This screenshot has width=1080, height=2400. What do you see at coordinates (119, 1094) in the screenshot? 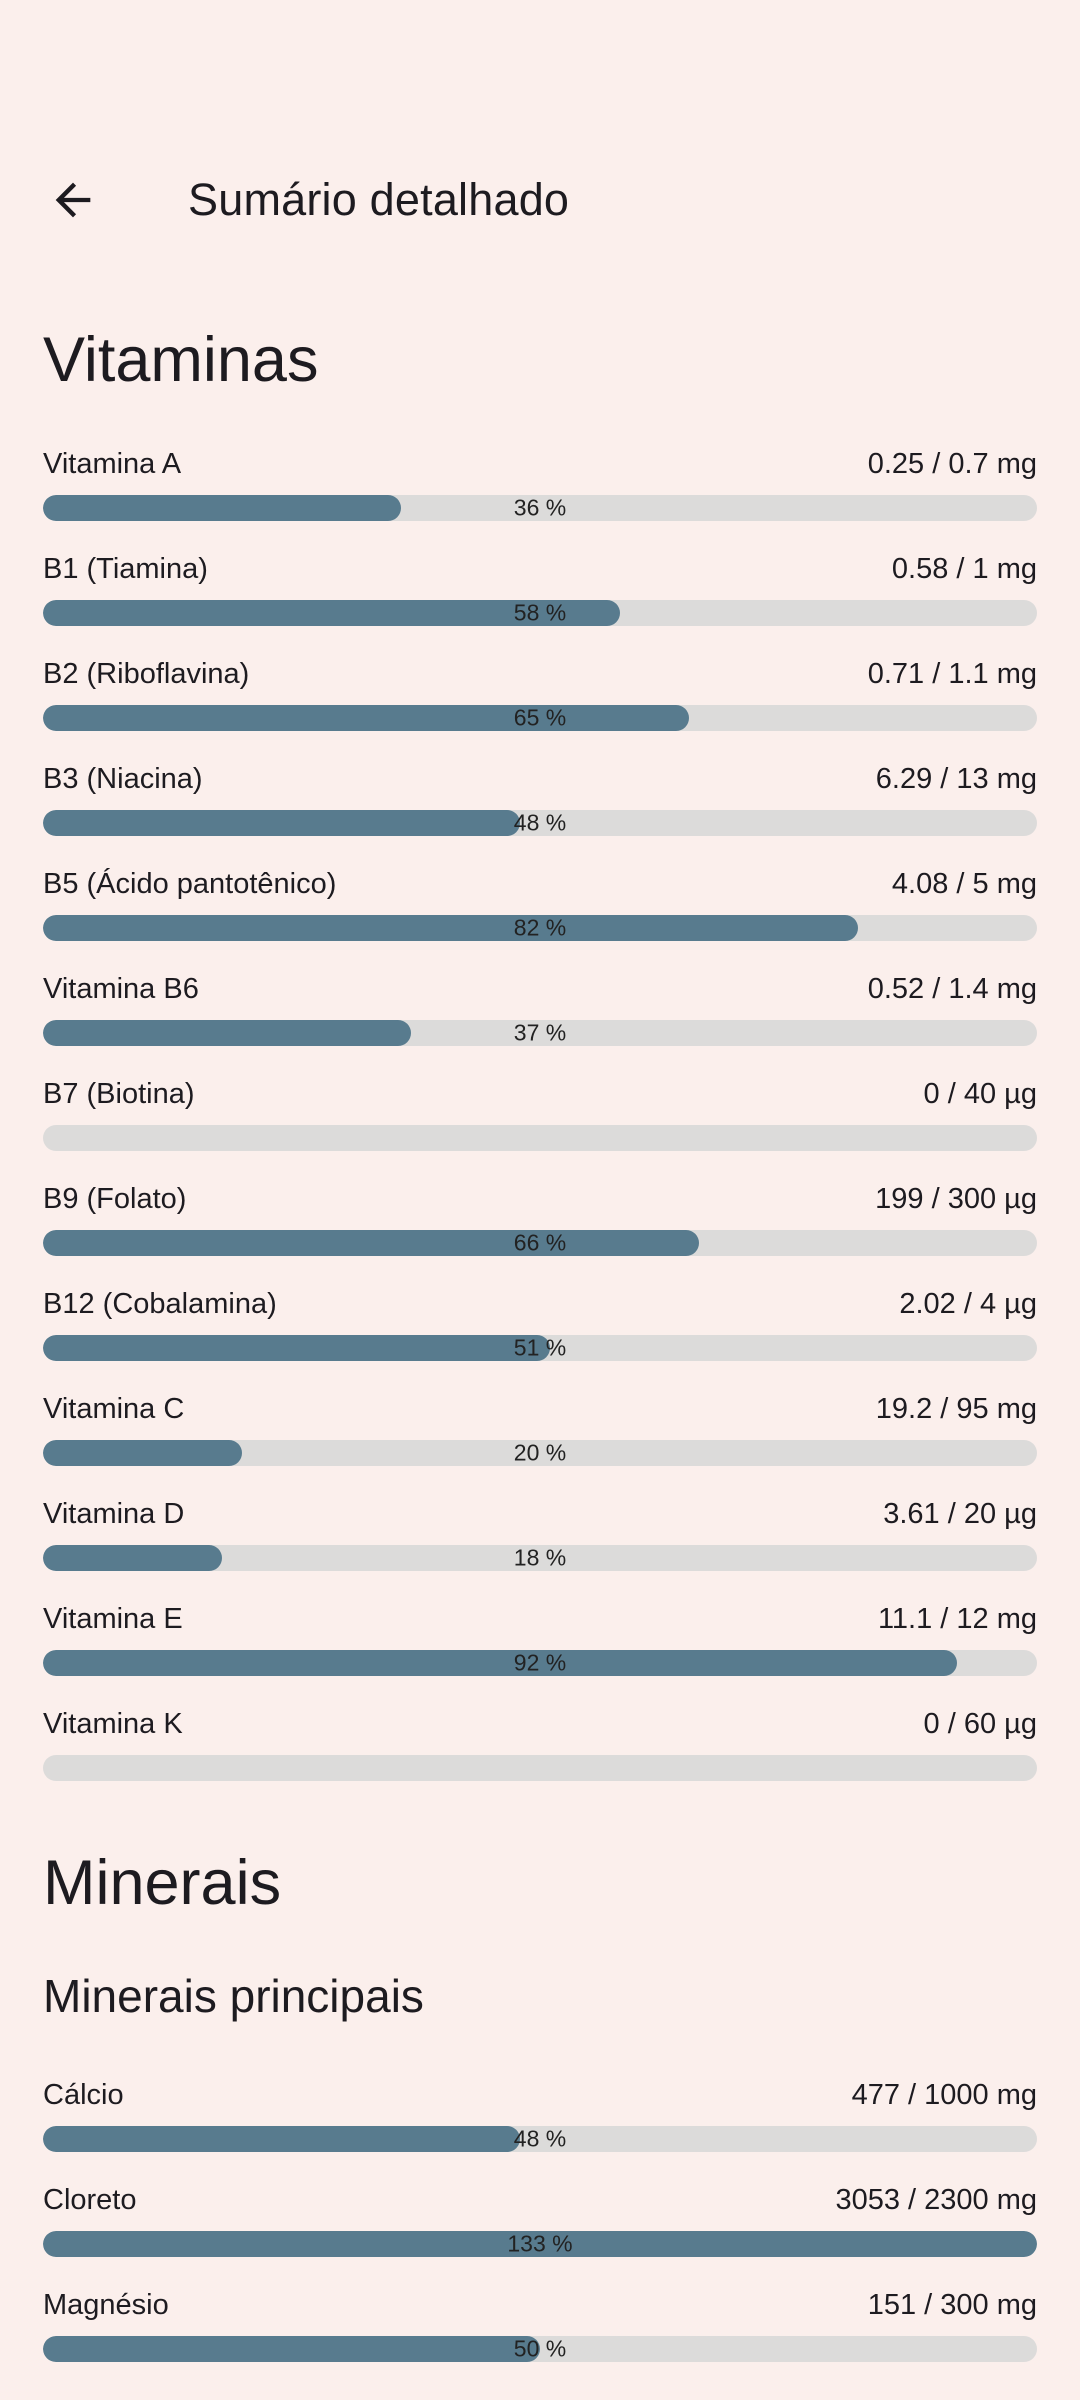
I see `nutrient-name: B7 (Biotina)` at bounding box center [119, 1094].